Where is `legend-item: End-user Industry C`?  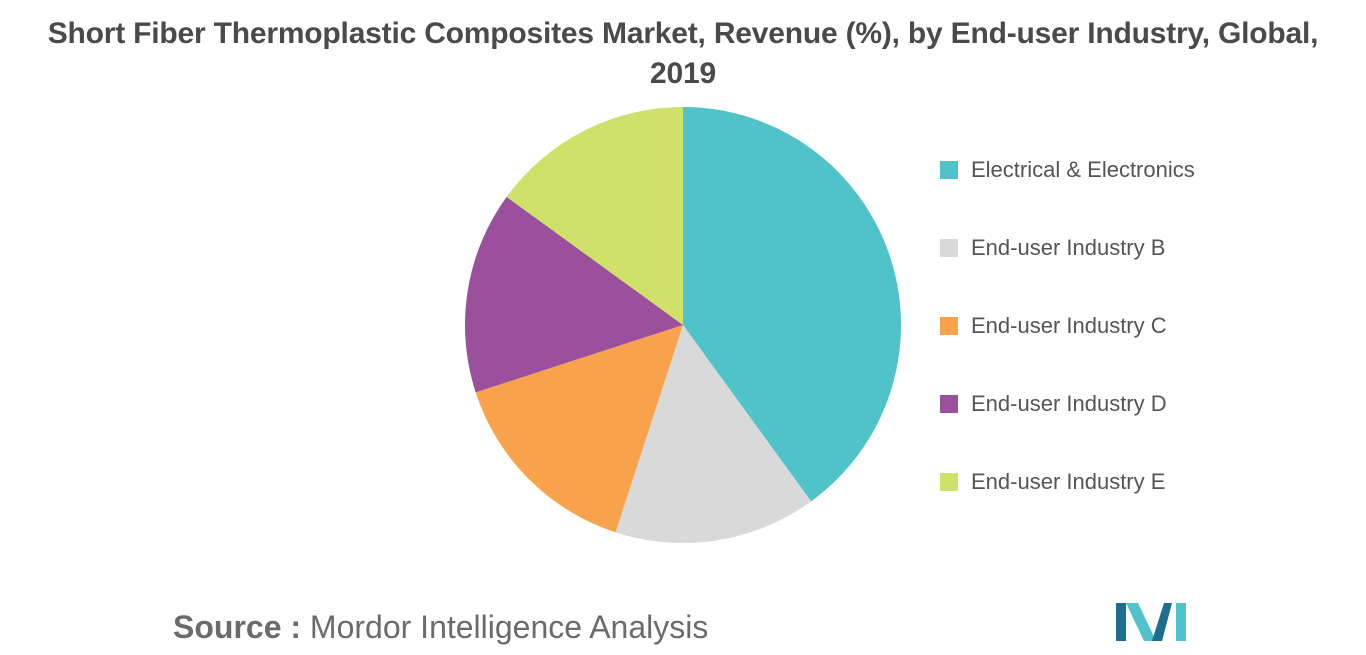 legend-item: End-user Industry C is located at coordinates (1067, 347).